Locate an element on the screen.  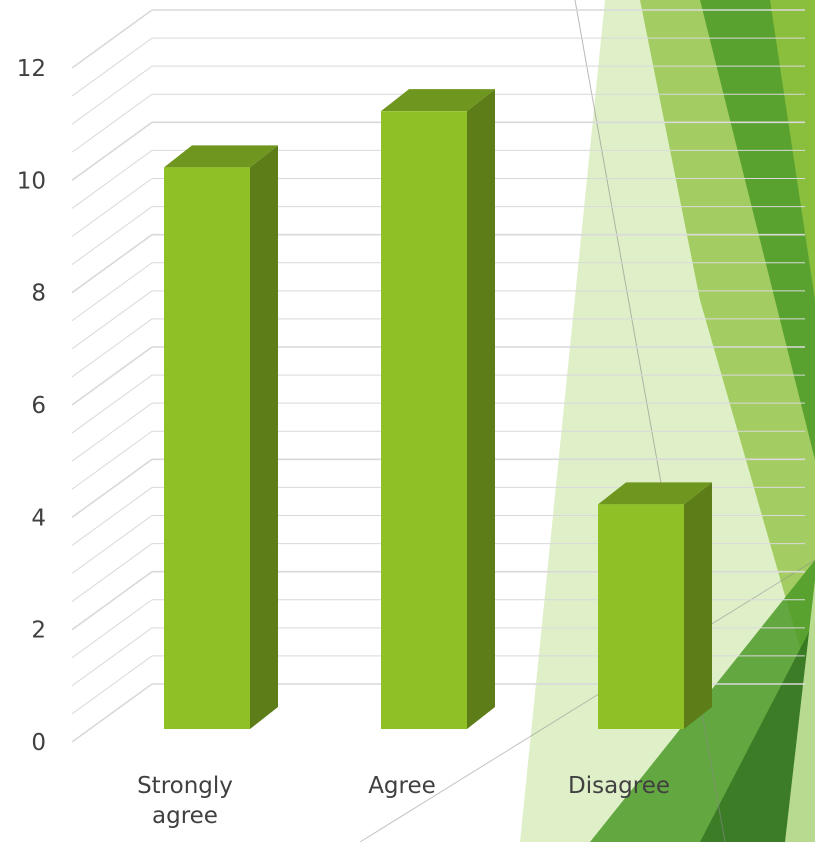
y-tick-label-4: 8 is located at coordinates (38, 294).